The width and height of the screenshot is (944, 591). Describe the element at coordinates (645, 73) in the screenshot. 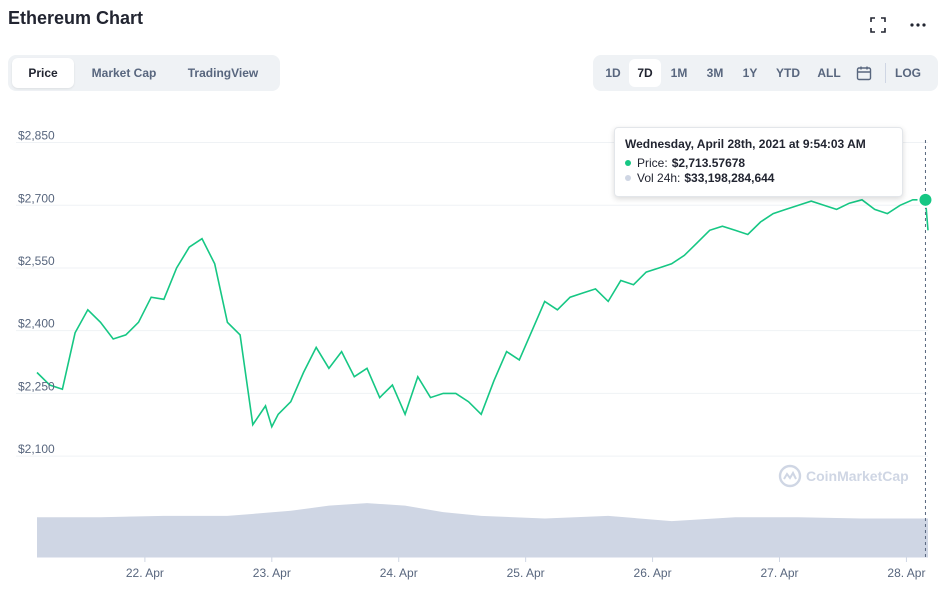

I see `range-7d: 7D` at that location.